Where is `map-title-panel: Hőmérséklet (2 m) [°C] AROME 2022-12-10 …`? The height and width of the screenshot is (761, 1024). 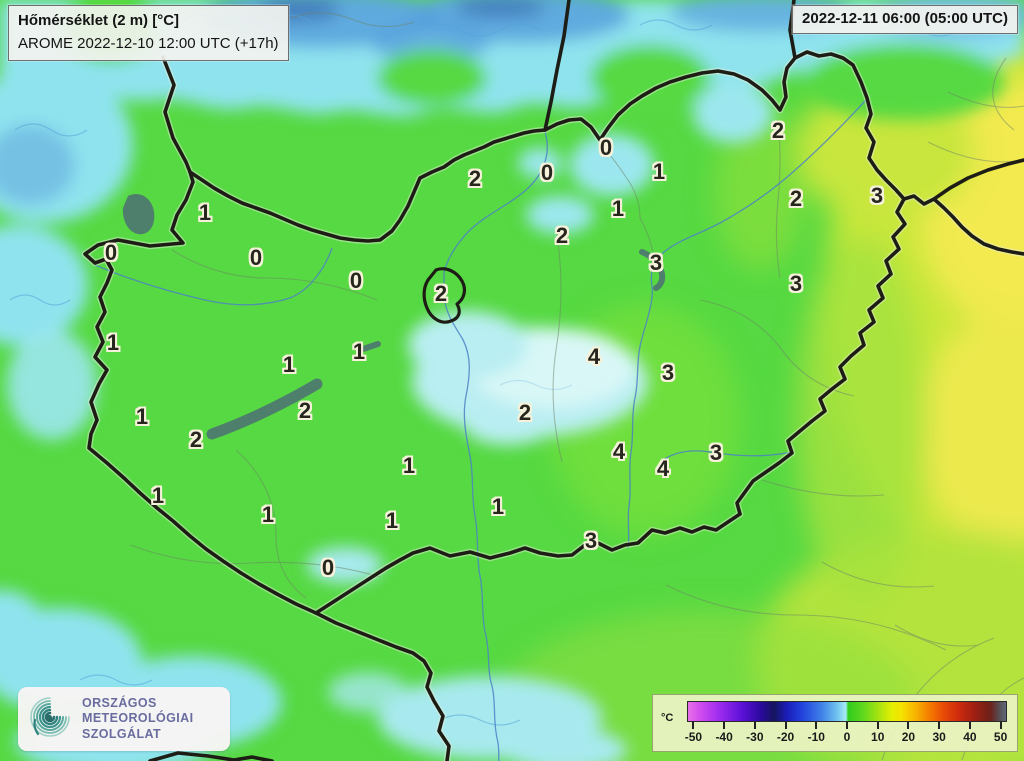
map-title-panel: Hőmérséklet (2 m) [°C] AROME 2022-12-10 … is located at coordinates (148, 33).